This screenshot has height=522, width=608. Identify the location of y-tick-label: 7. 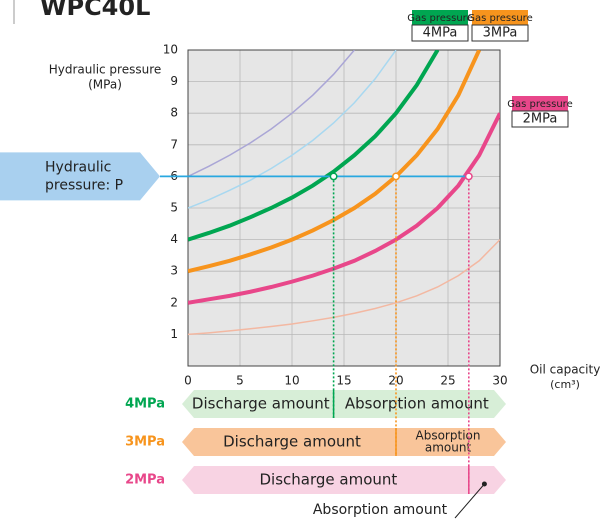
(174, 144).